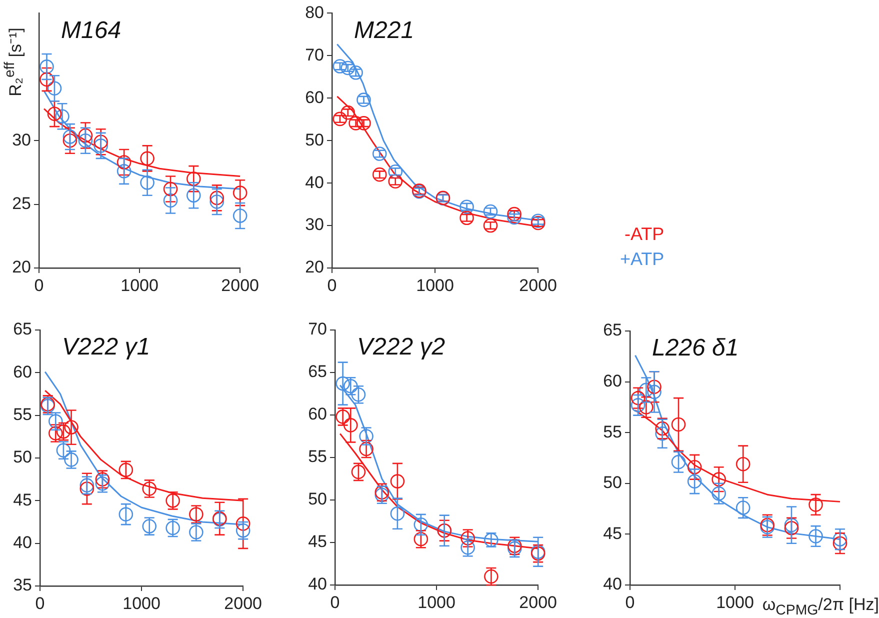  Describe the element at coordinates (642, 259) in the screenshot. I see `text: +ATP` at that location.